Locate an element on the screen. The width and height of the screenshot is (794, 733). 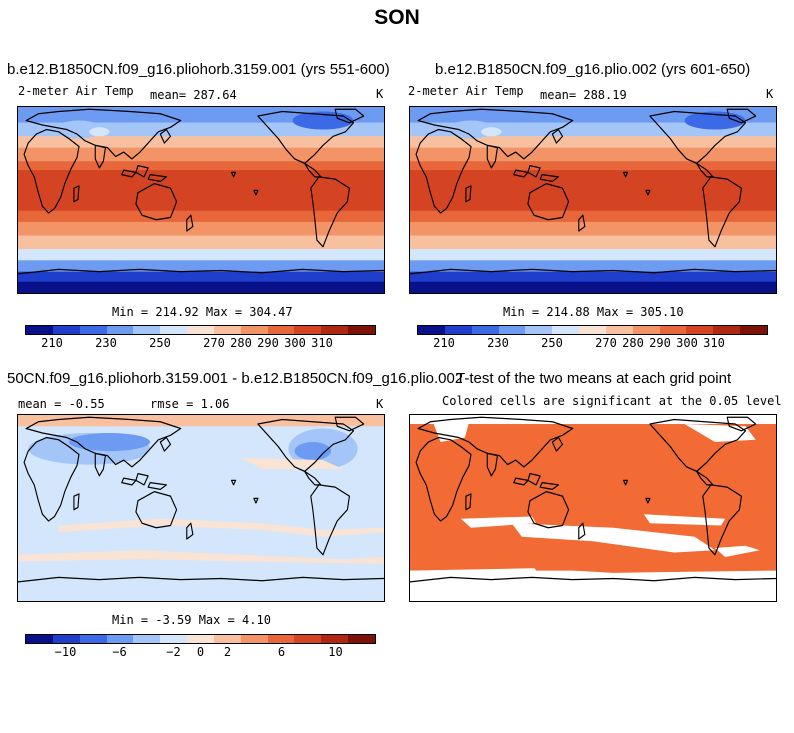
panel2-colorbar is located at coordinates (592, 330).